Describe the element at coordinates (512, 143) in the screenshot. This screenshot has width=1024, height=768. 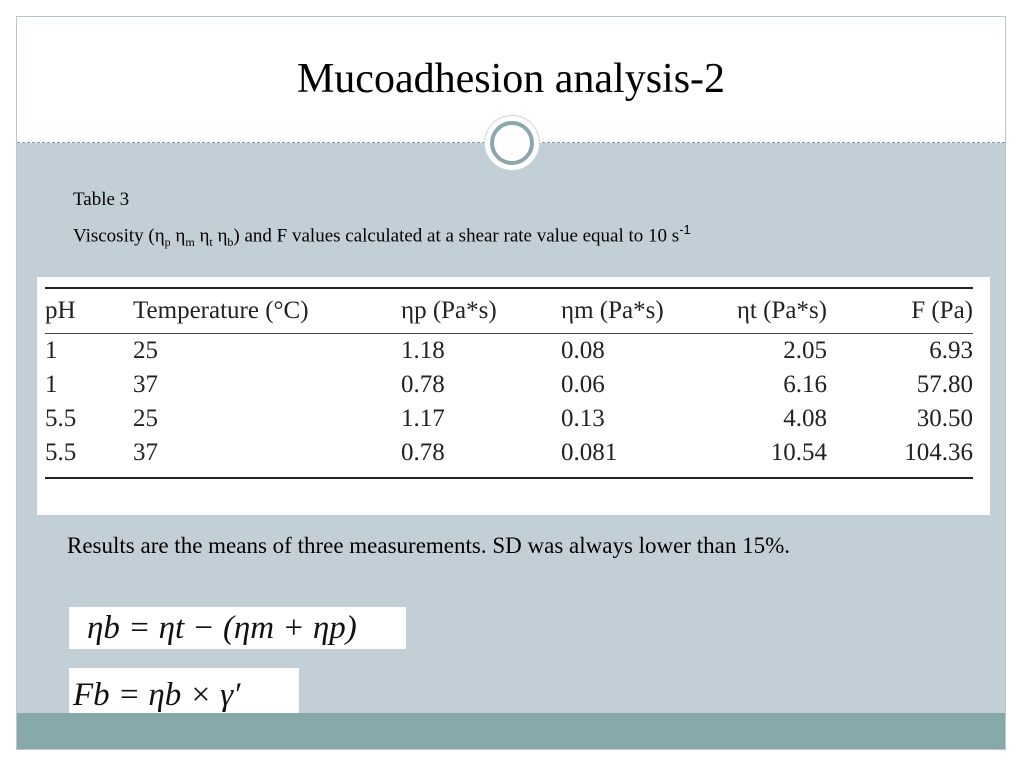
I see `circle-ornament-icon` at that location.